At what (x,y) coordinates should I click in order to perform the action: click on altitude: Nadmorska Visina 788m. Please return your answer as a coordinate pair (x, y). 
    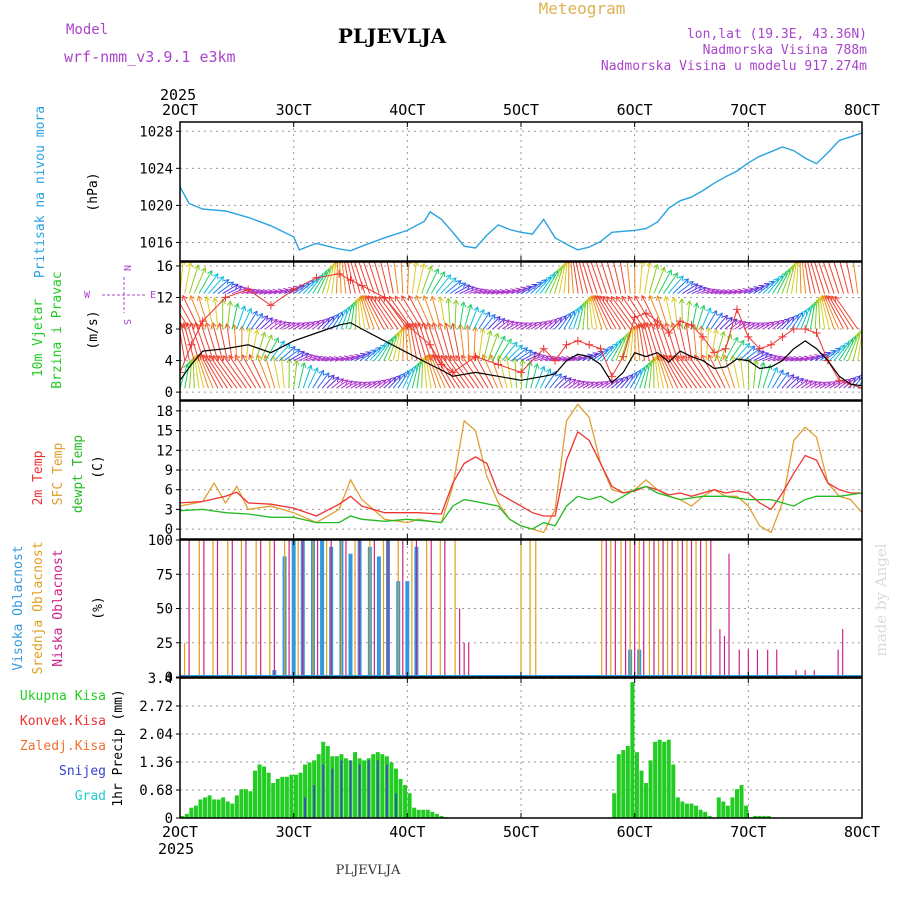
    Looking at the image, I should click on (785, 50).